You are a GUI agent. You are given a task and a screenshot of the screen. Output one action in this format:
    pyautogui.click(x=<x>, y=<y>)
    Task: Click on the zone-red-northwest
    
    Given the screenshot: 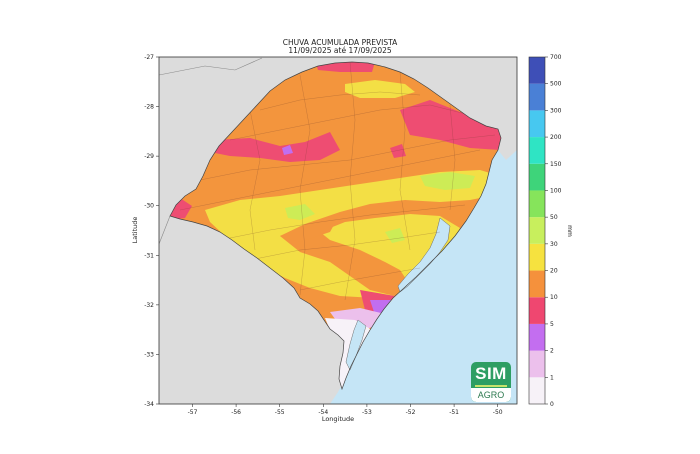 What is the action you would take?
    pyautogui.click(x=275, y=147)
    